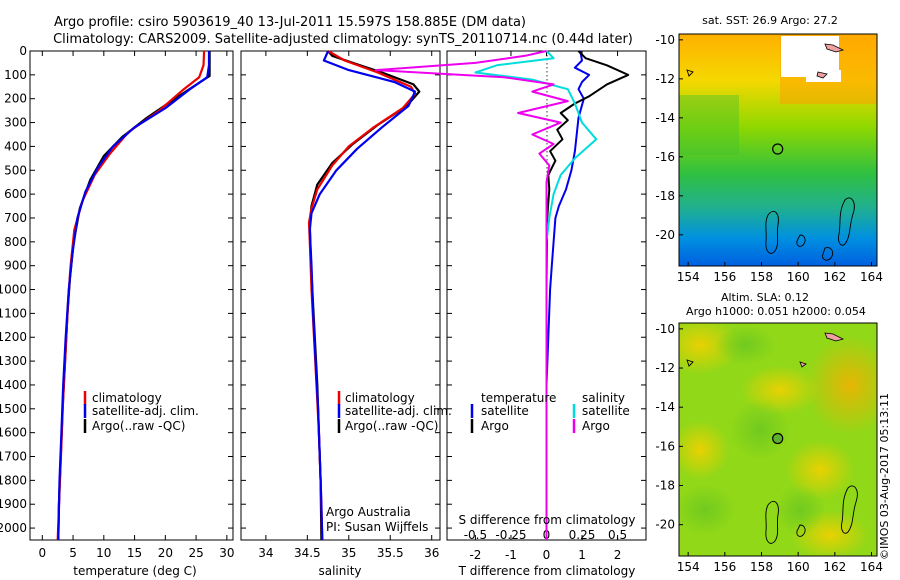 The height and width of the screenshot is (580, 900). I want to click on depth-tick-label: 300, so click(15, 123).